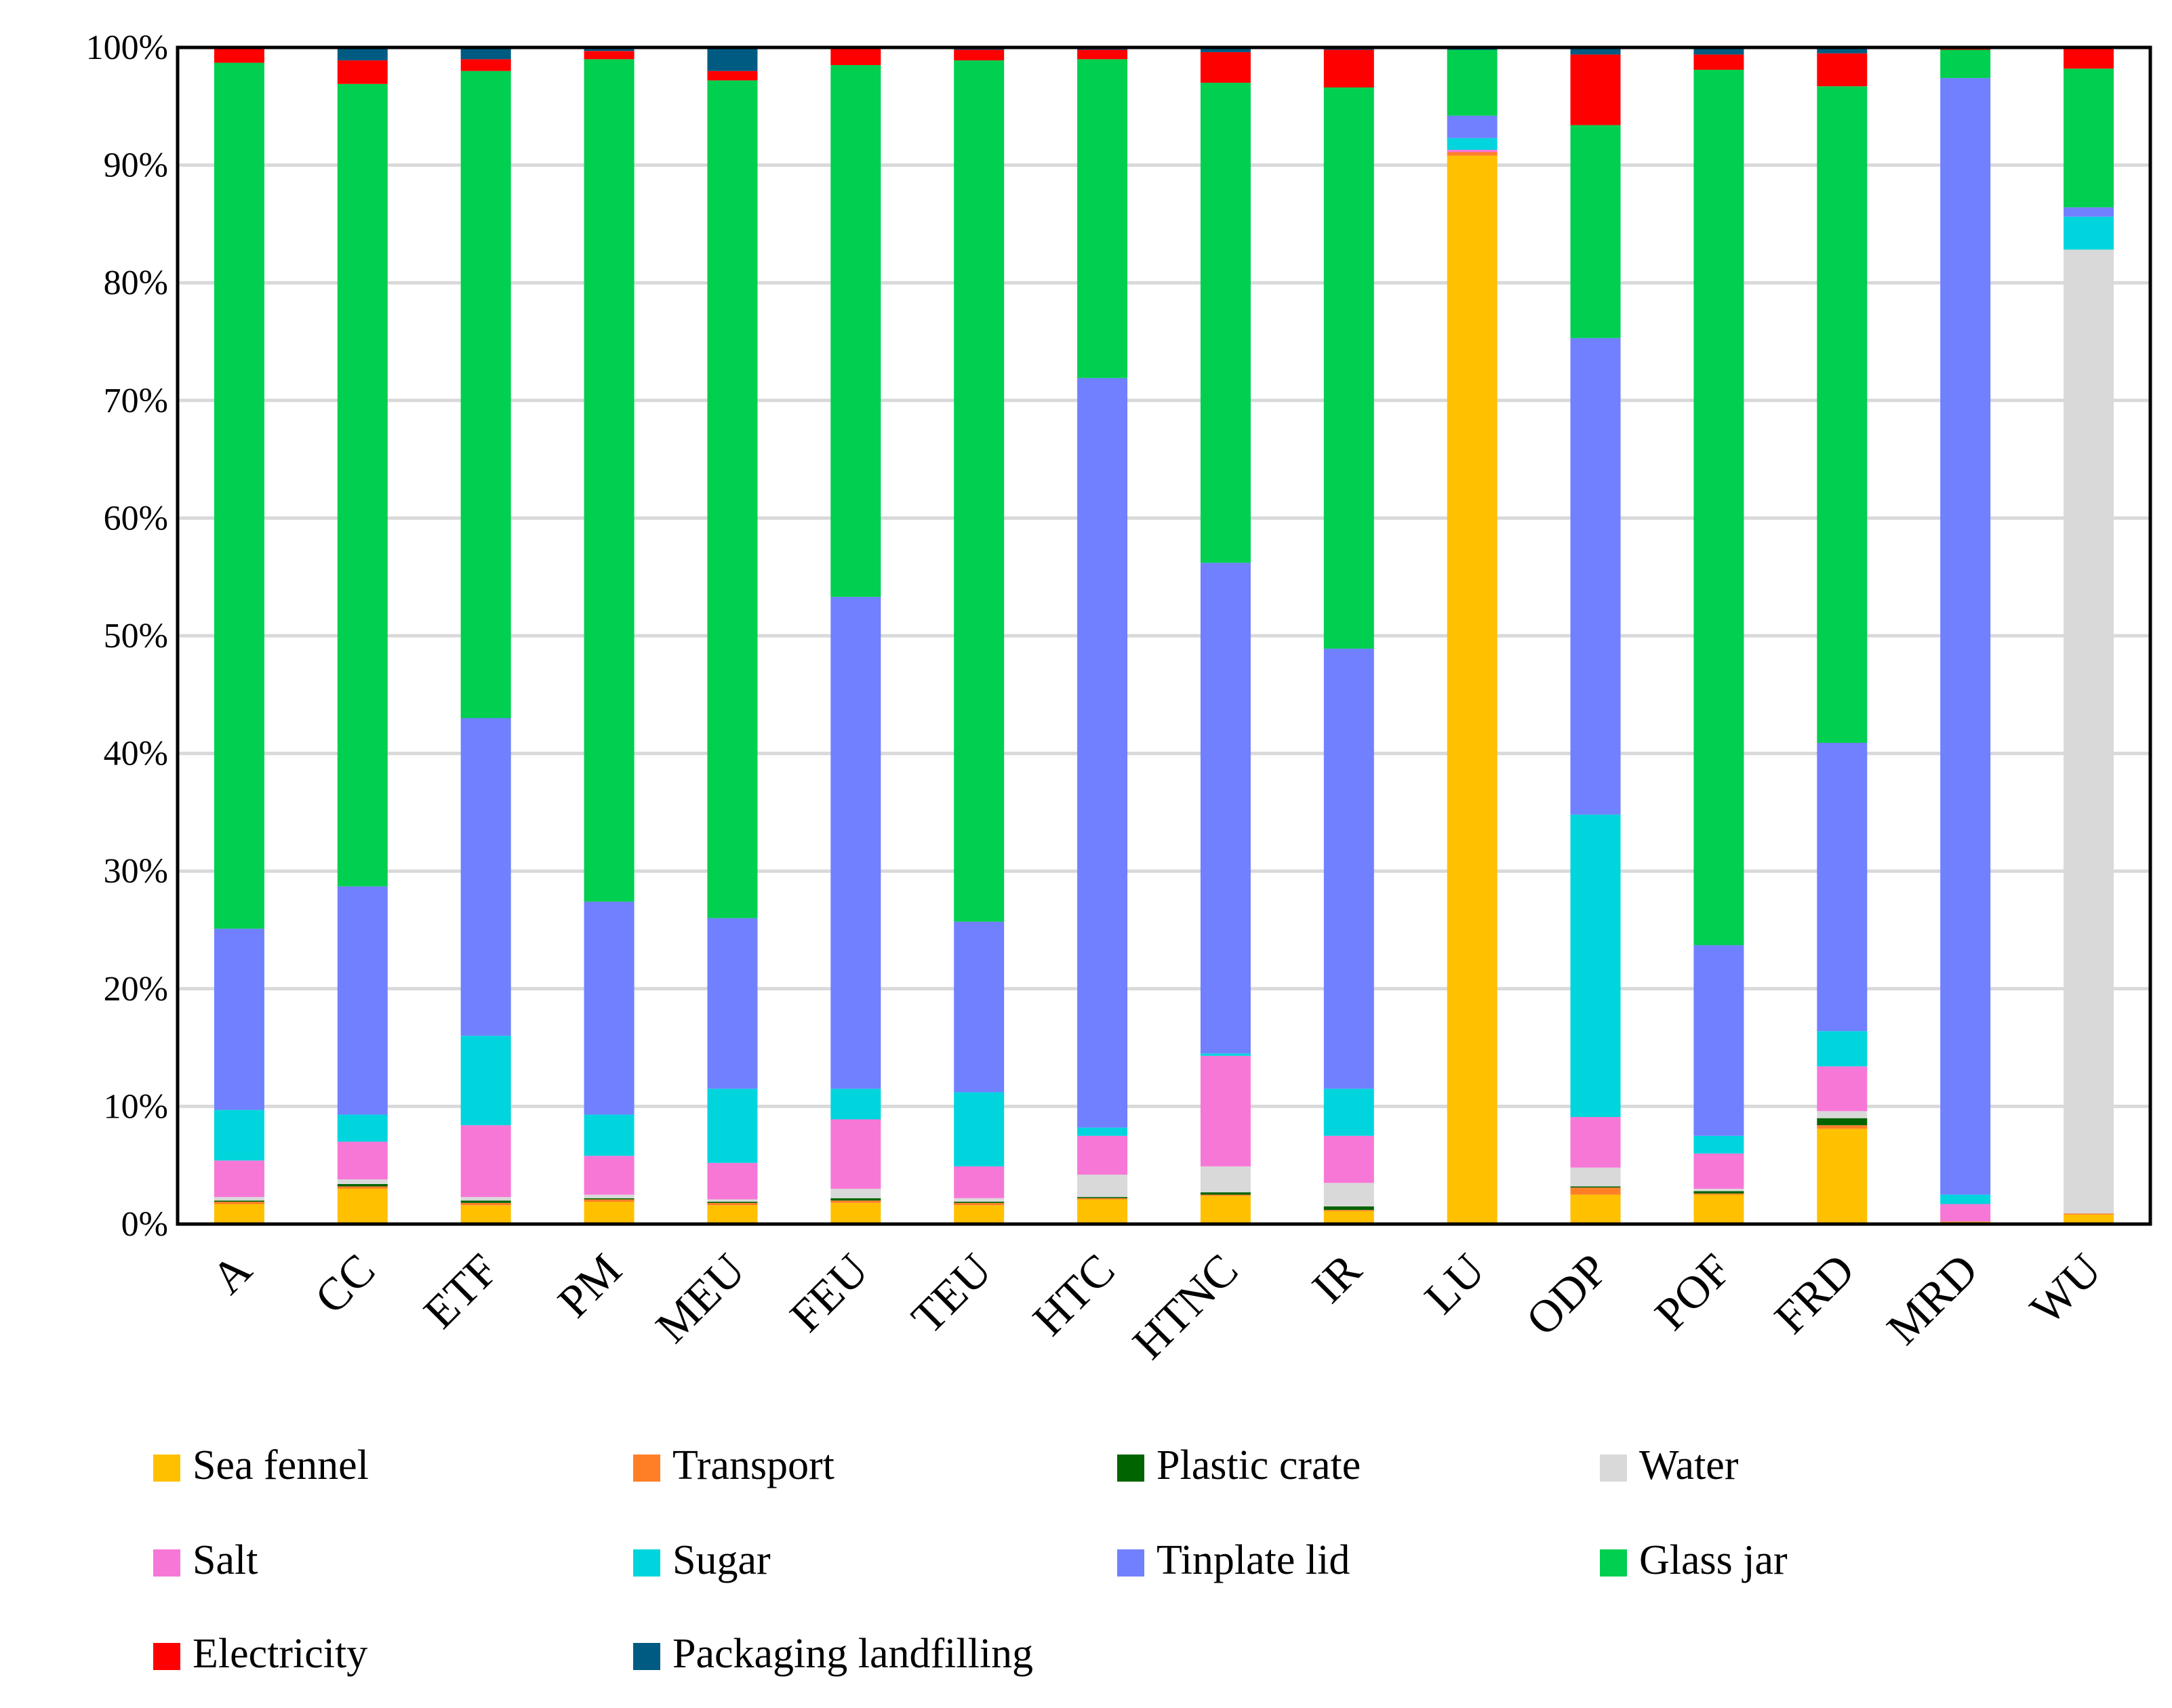 The height and width of the screenshot is (1708, 2172). I want to click on bar-segment-tinplate-lid-feu, so click(855, 843).